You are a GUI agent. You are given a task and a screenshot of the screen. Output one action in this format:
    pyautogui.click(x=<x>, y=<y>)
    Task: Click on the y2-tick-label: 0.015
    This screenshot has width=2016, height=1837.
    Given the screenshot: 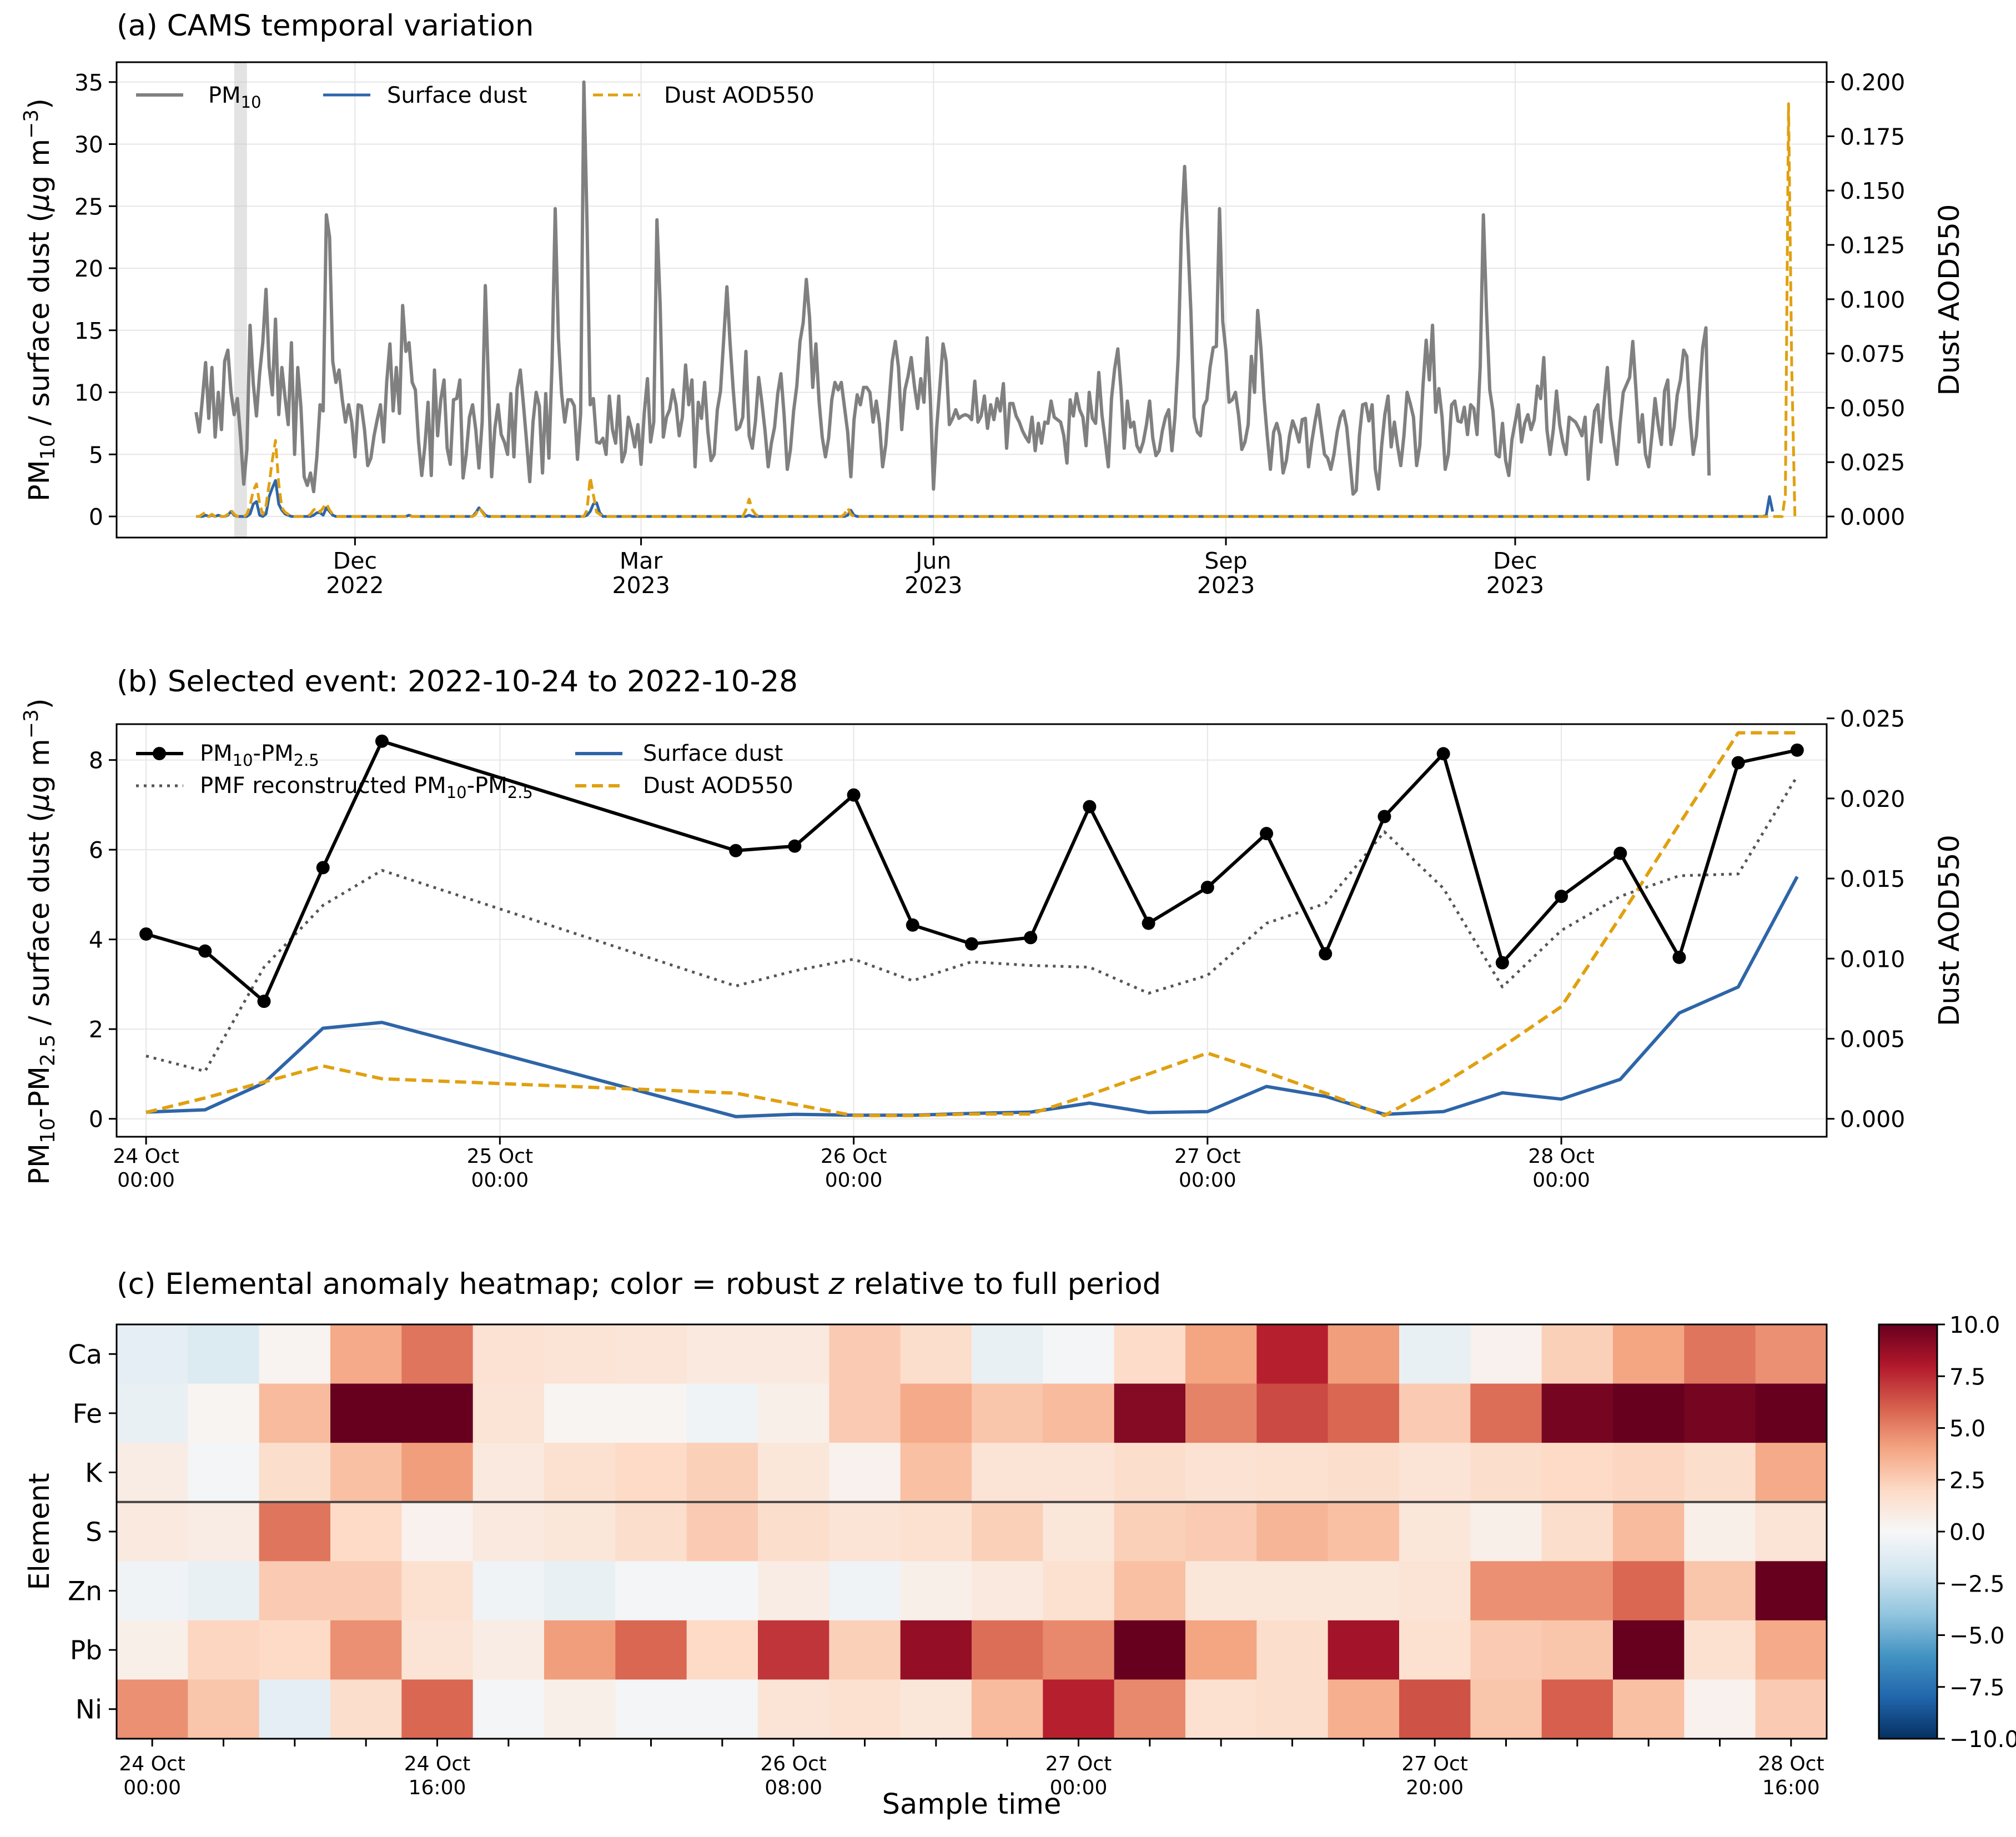 What is the action you would take?
    pyautogui.click(x=1873, y=879)
    